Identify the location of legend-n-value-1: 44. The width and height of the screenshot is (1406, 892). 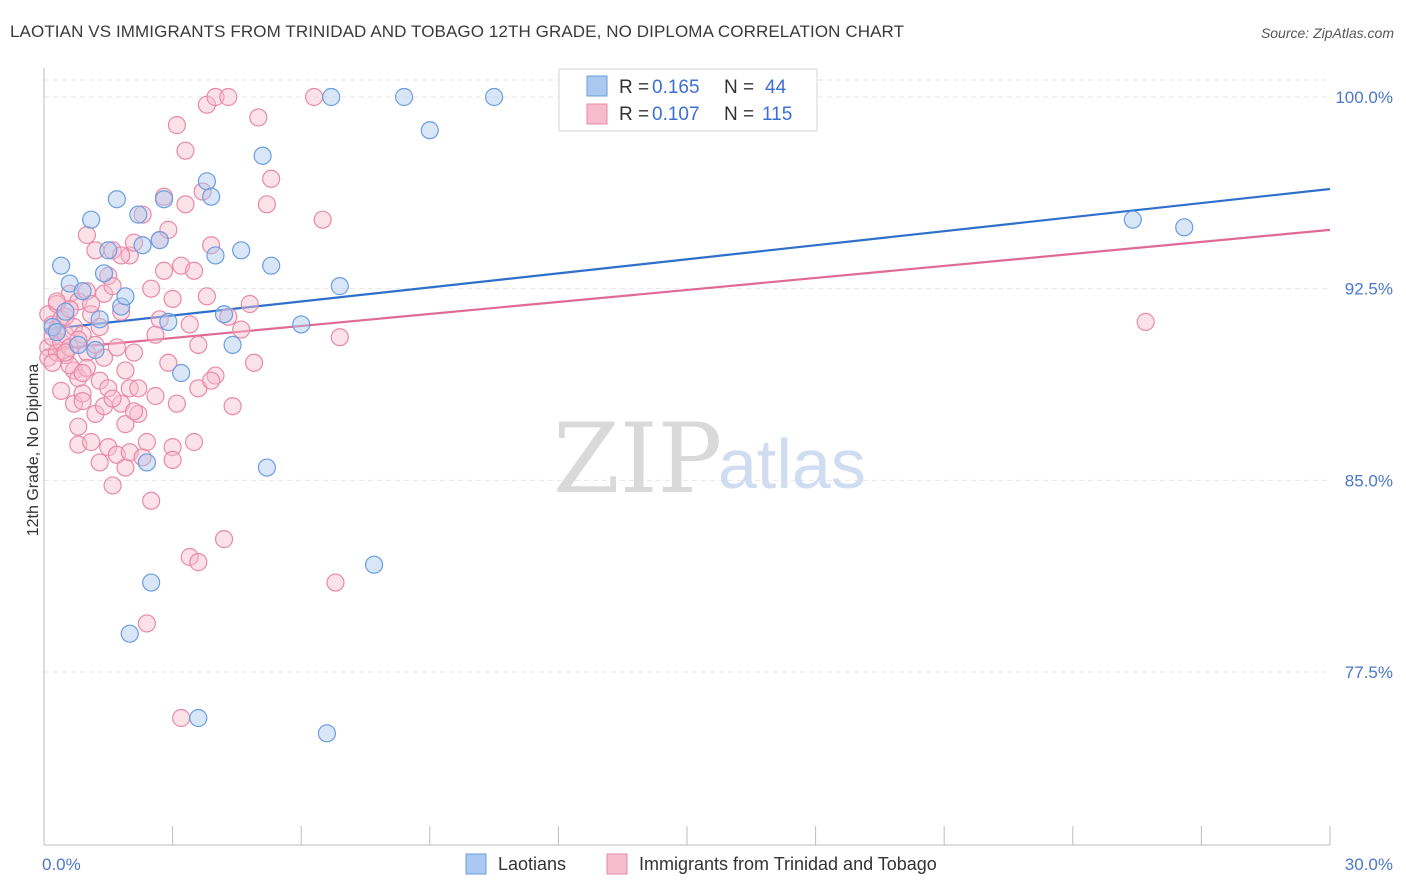
(776, 87).